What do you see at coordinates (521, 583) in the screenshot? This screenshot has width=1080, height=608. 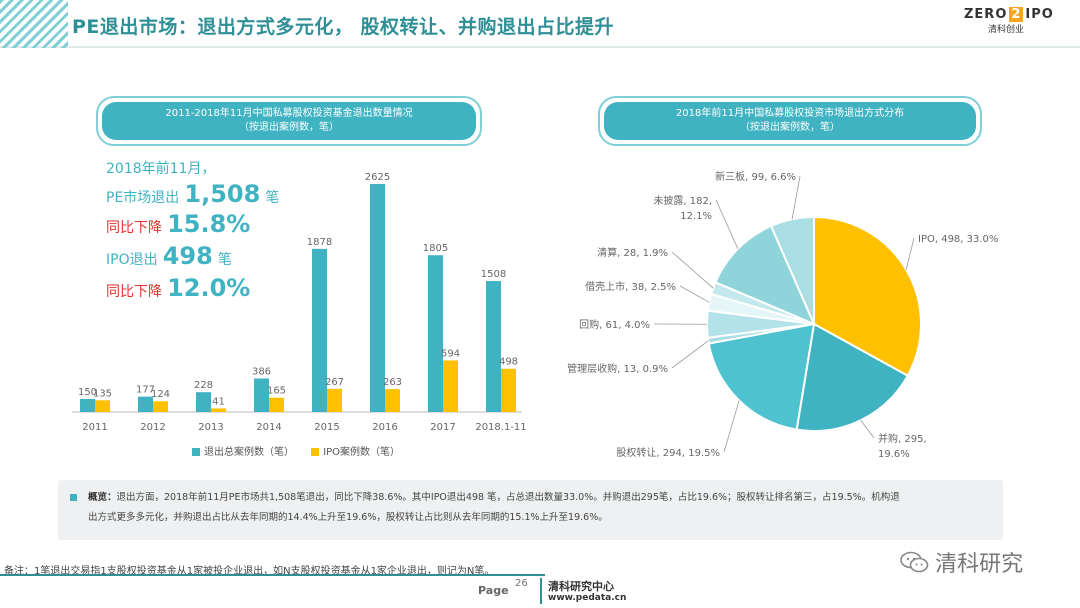 I see `page-number: 26` at bounding box center [521, 583].